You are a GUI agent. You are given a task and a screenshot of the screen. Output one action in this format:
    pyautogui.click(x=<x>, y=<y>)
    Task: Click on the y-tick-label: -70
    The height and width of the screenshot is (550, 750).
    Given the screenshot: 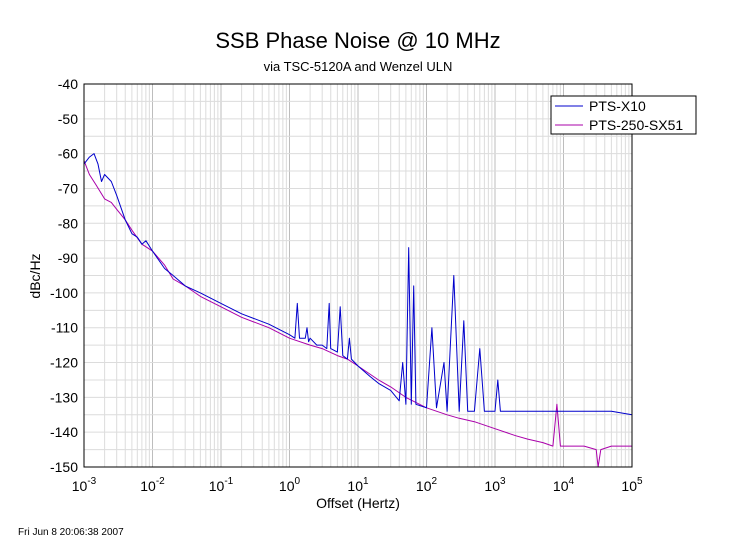 What is the action you would take?
    pyautogui.click(x=68, y=188)
    